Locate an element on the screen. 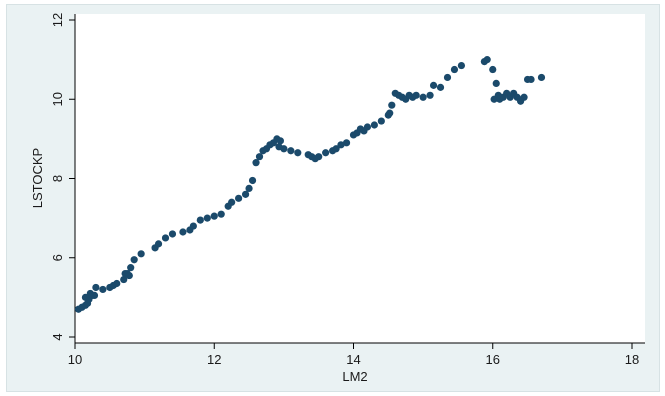  y-axis-title: LSTOCKP is located at coordinates (37, 178).